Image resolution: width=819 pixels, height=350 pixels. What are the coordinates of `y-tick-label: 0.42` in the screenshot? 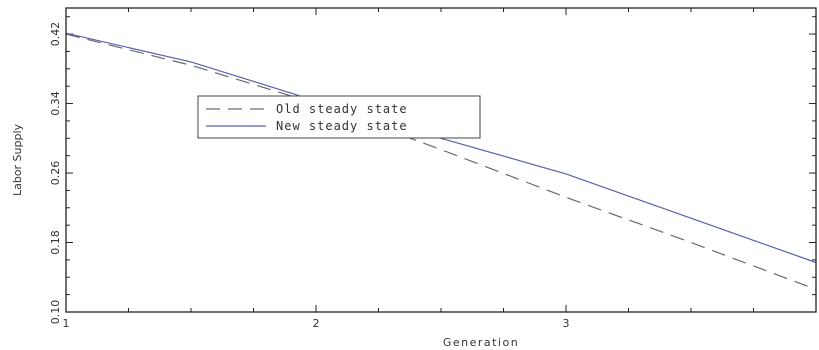 It's located at (55, 34).